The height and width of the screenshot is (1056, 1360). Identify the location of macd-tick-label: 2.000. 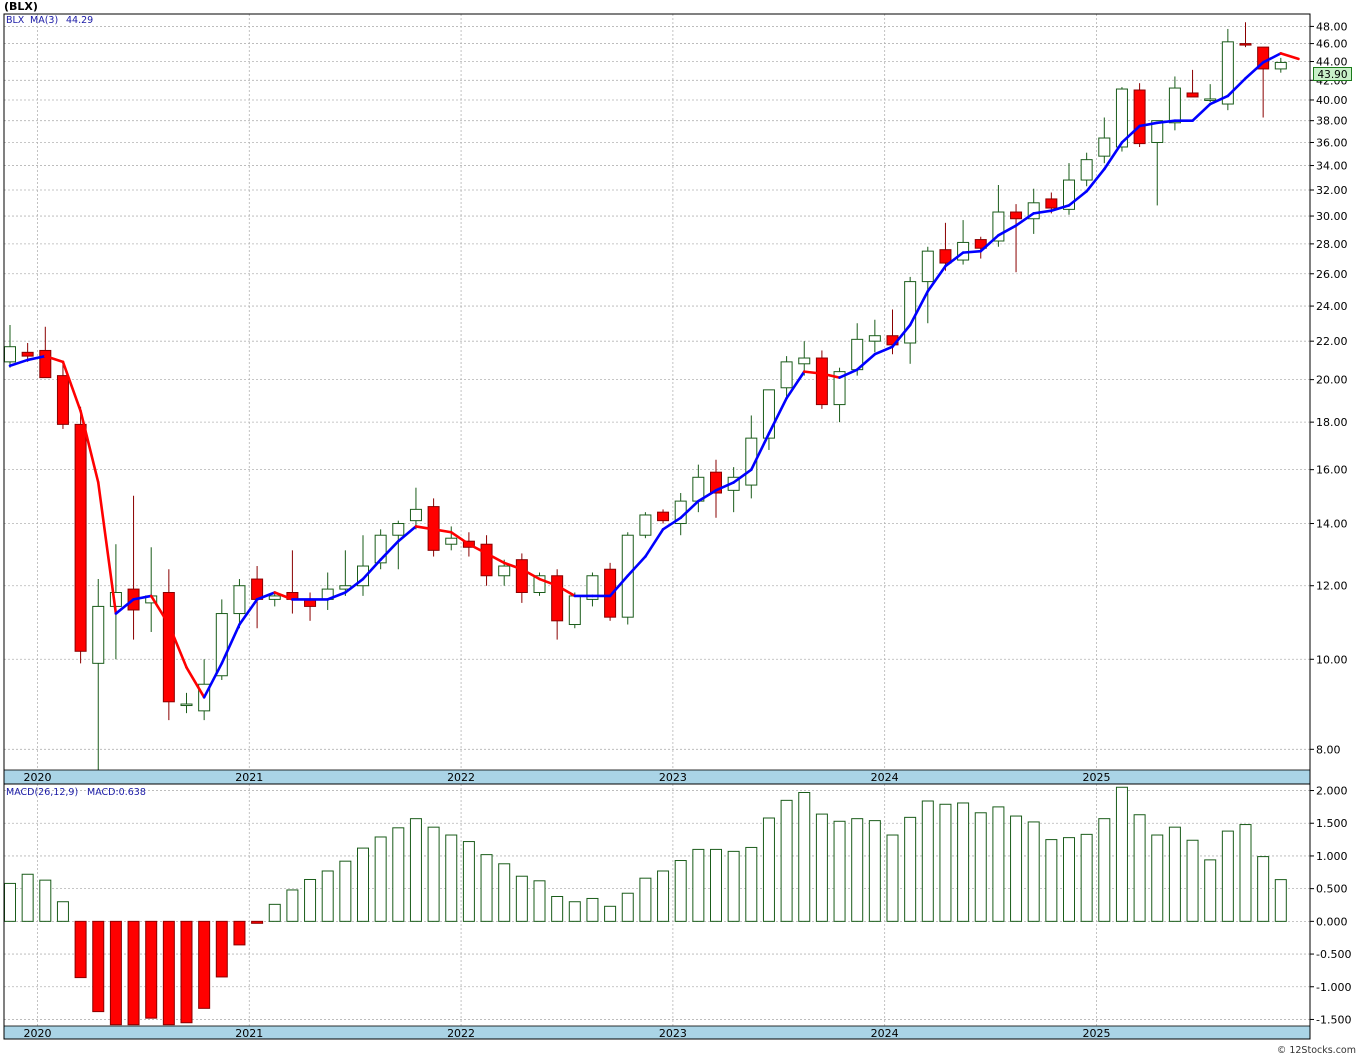
(1332, 791).